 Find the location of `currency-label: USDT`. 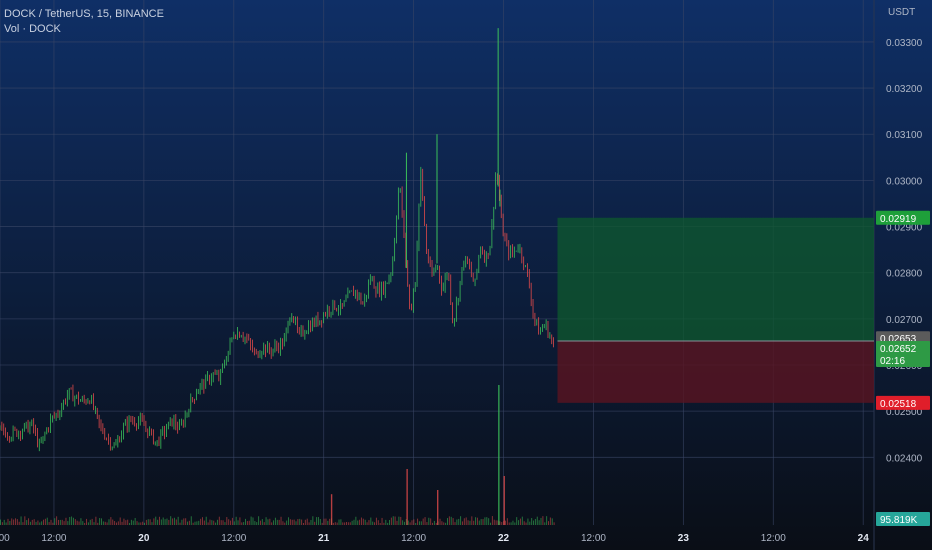

currency-label: USDT is located at coordinates (902, 12).